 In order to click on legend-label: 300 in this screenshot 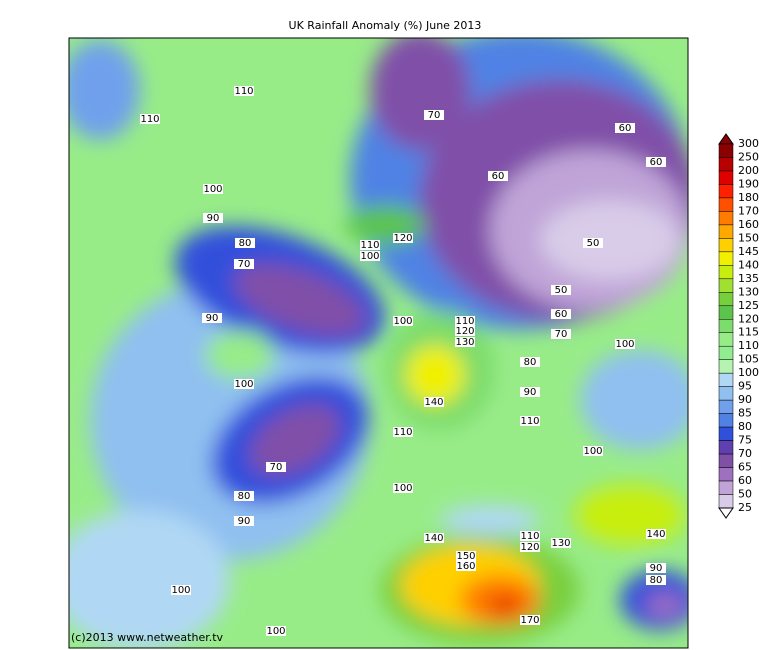, I will do `click(748, 143)`.